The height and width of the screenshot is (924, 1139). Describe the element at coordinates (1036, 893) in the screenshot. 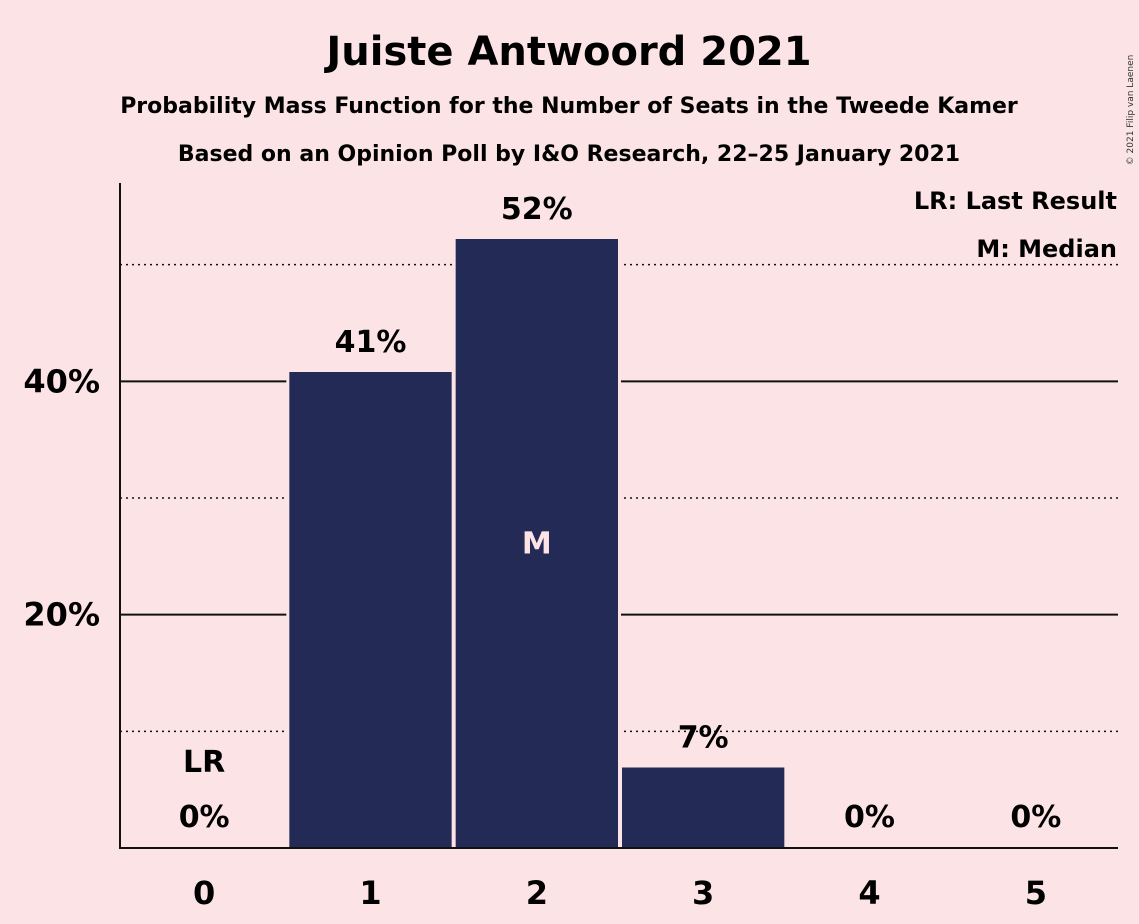

I see `x-tick-label: 5` at that location.